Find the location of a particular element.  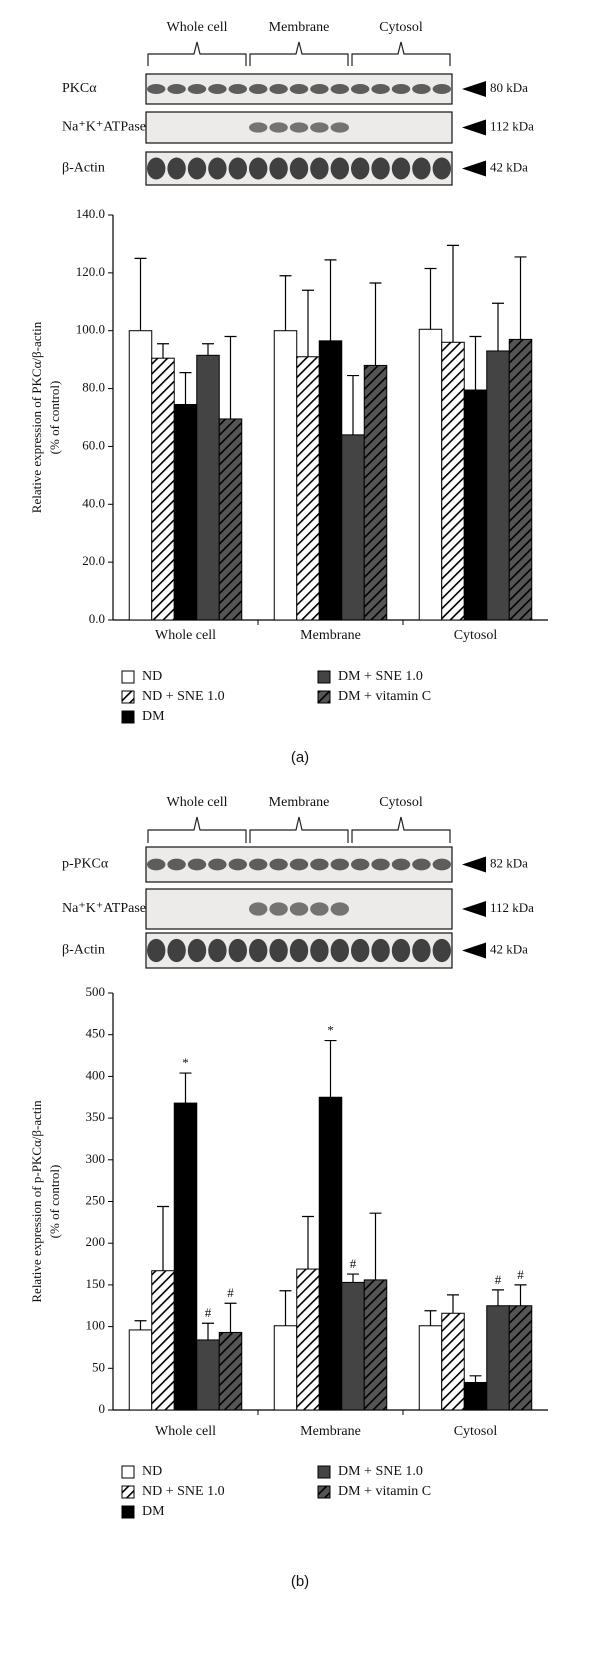

legend-label: DM + vitamin C is located at coordinates (384, 696).